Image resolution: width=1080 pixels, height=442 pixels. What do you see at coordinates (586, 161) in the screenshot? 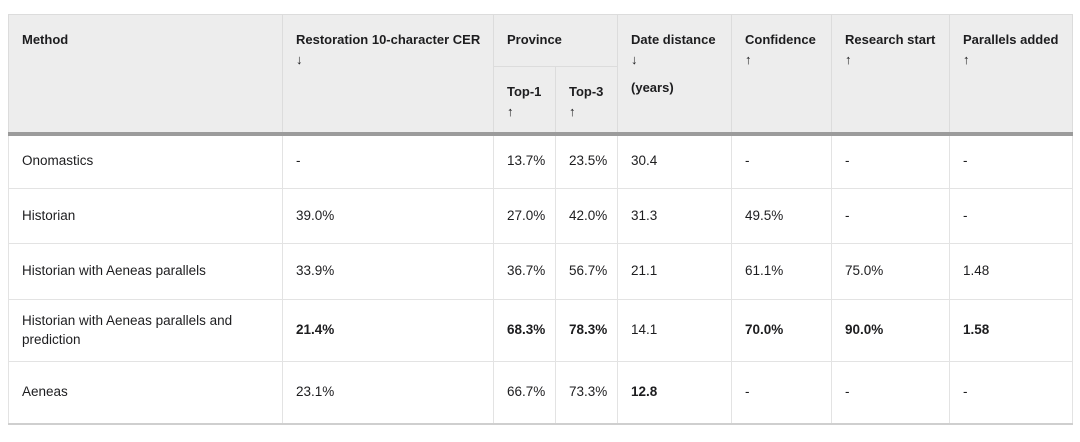
I see `cell-top3: 23.5%` at bounding box center [586, 161].